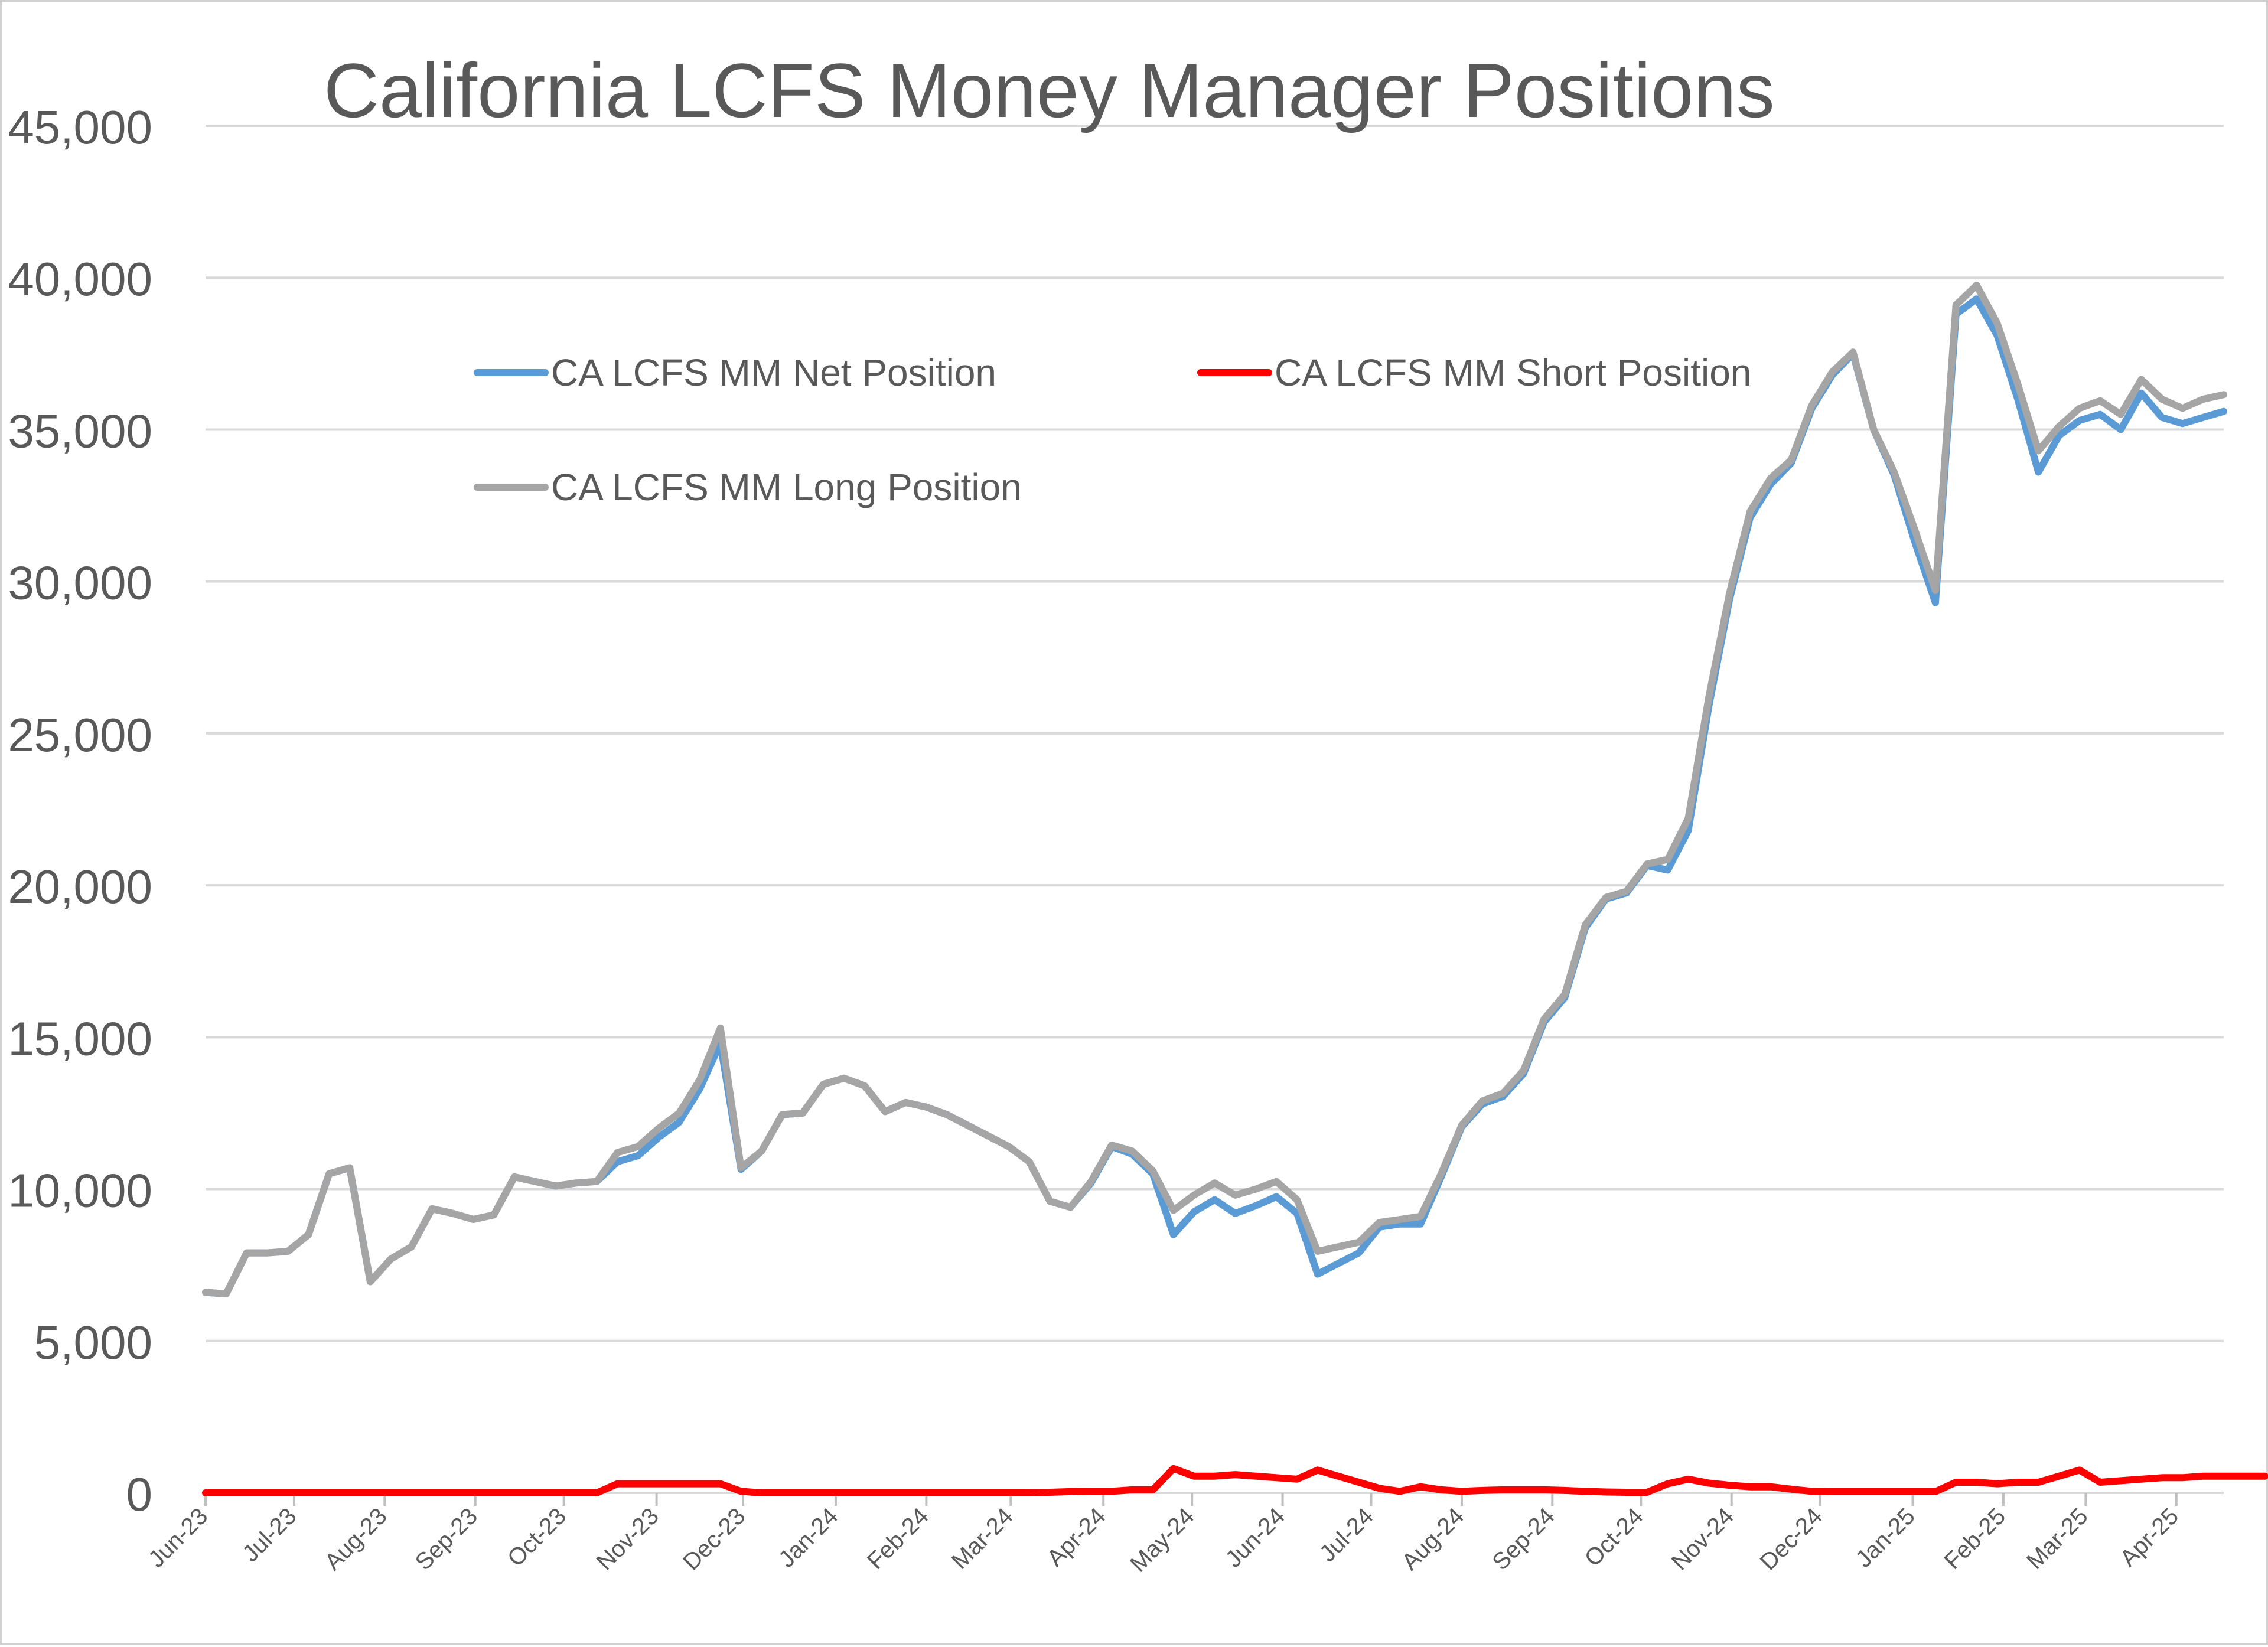 The width and height of the screenshot is (2268, 1647). Describe the element at coordinates (80, 431) in the screenshot. I see `y-tick-label: 35,000` at that location.